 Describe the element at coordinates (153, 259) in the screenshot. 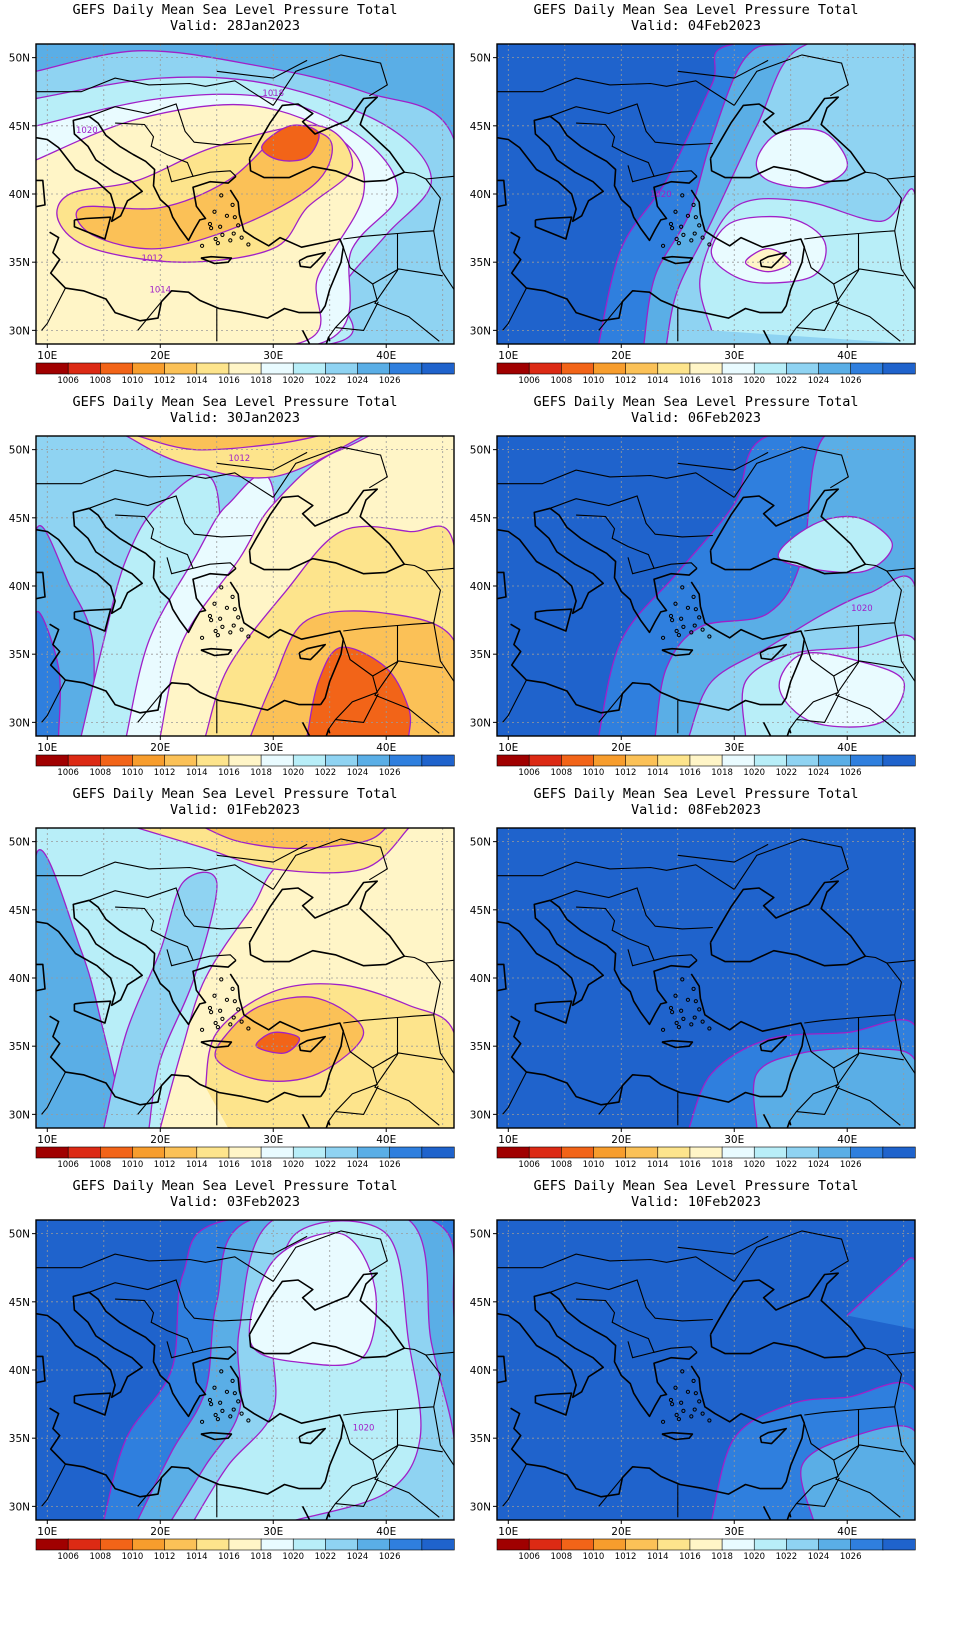

I see `isobar-label: 1012` at that location.